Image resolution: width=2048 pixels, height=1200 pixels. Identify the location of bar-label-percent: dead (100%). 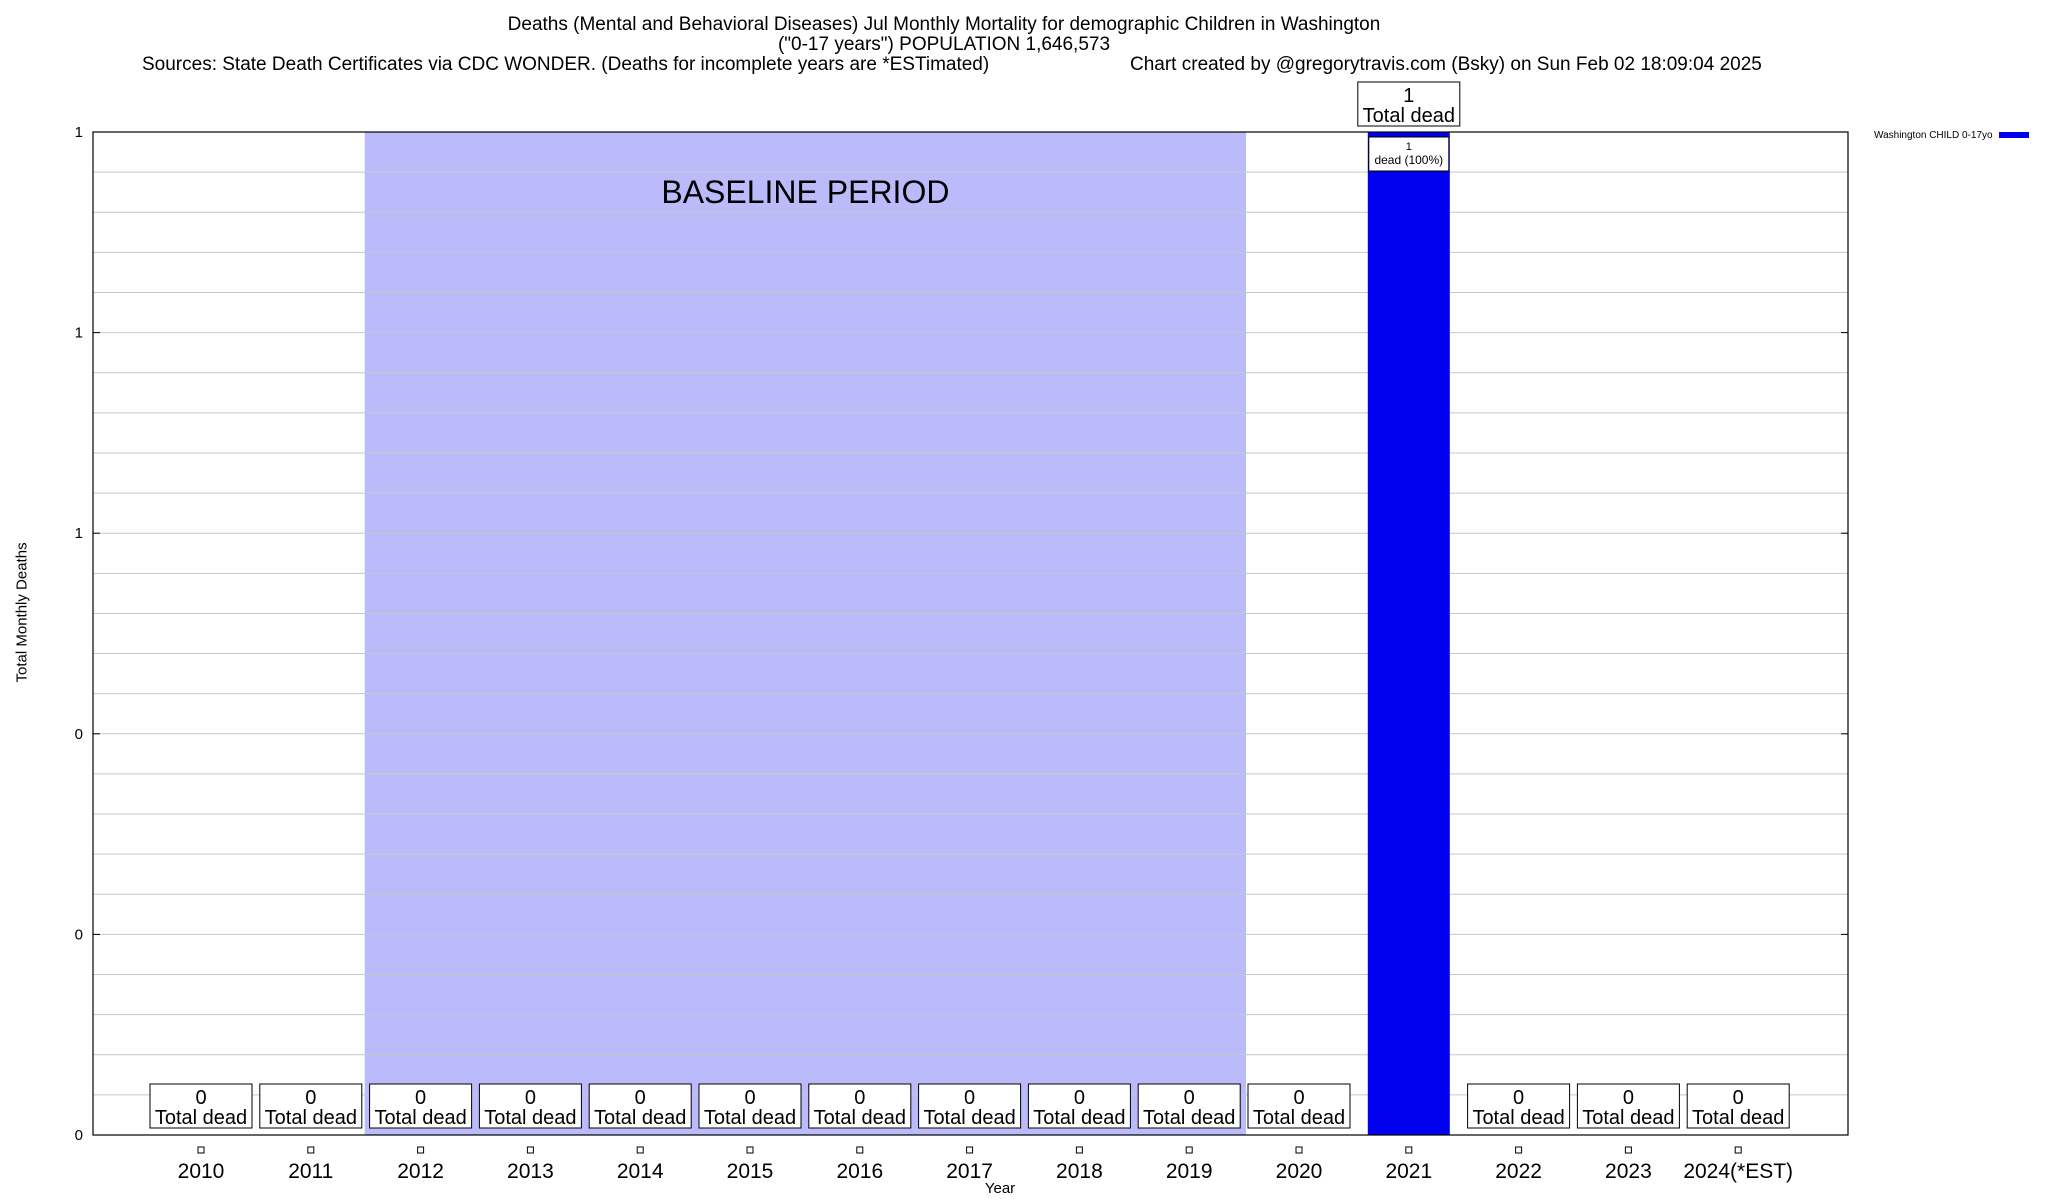
(1408, 160).